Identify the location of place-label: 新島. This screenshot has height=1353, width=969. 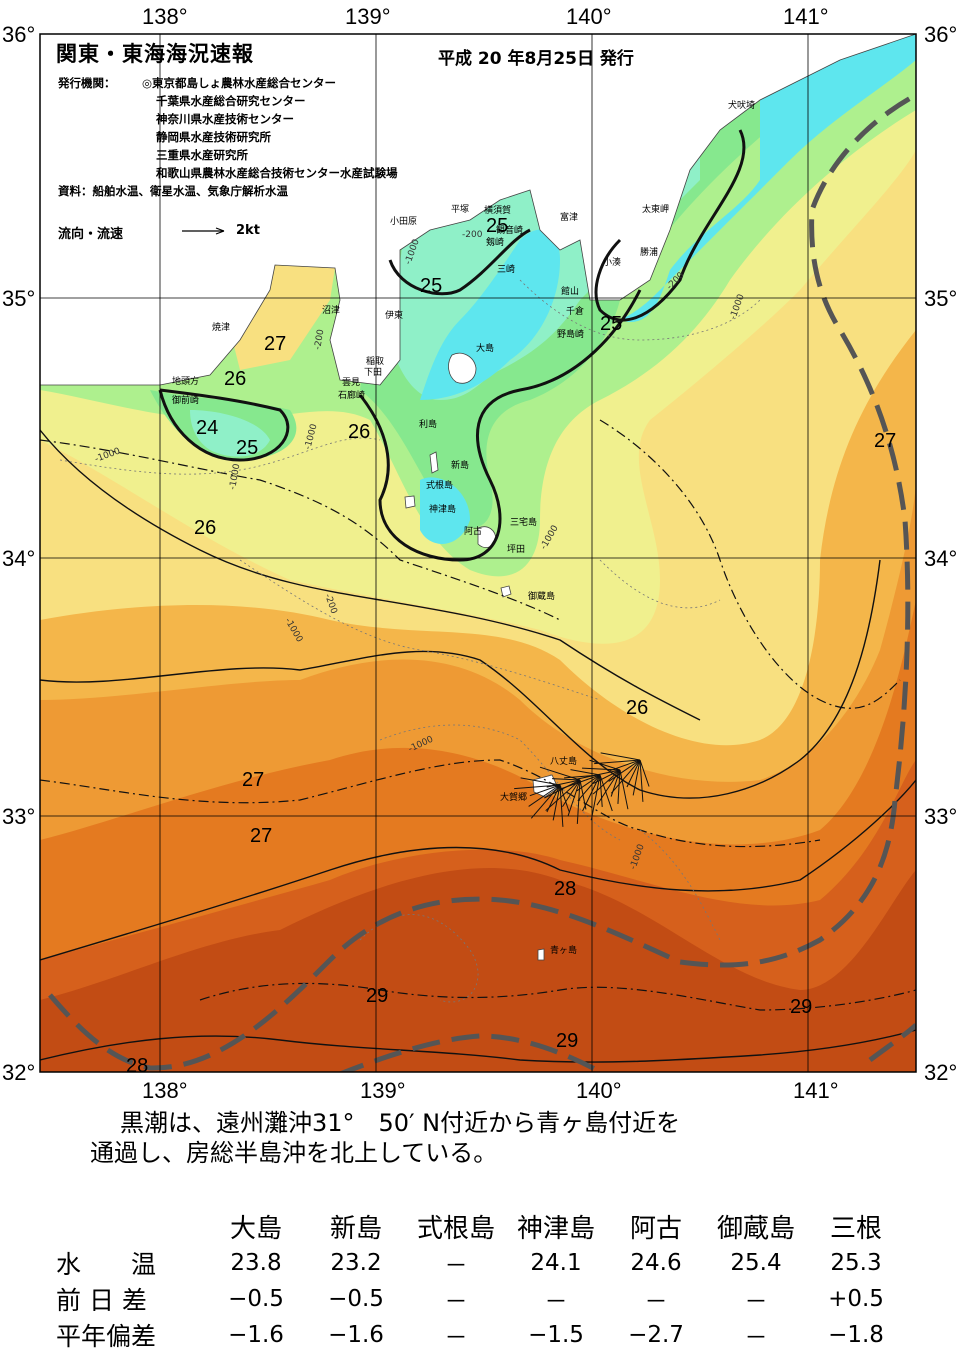
(460, 465).